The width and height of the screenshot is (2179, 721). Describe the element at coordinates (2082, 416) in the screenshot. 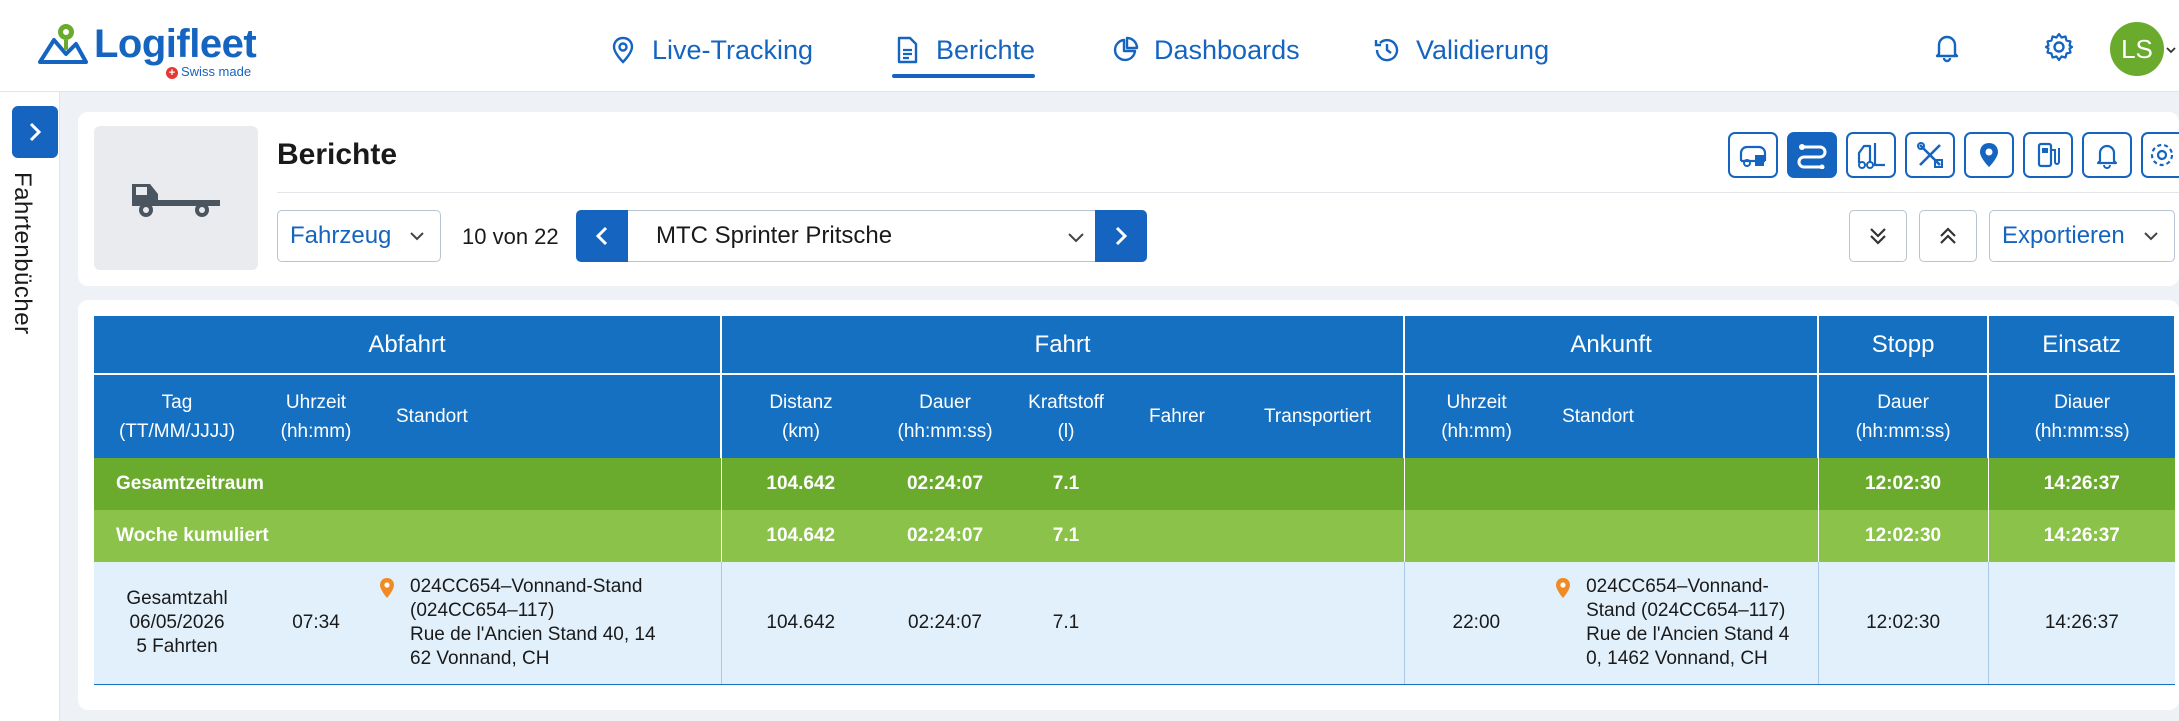

I see `col-einsatz-dauer: Diauer (hh:mm:ss)` at that location.